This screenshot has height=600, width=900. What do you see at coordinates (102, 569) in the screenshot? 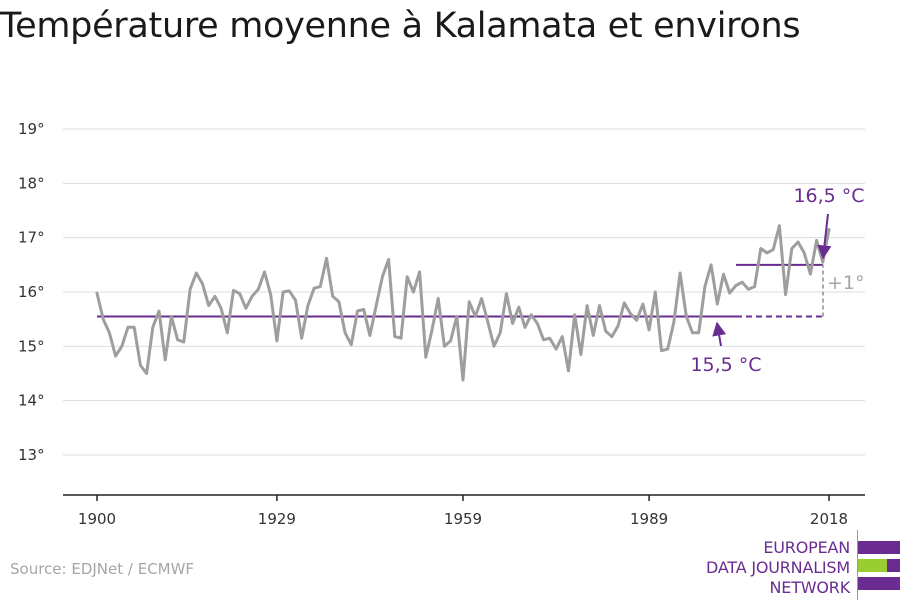
I see `source-note: Source: EDJNet / ECMWF` at bounding box center [102, 569].